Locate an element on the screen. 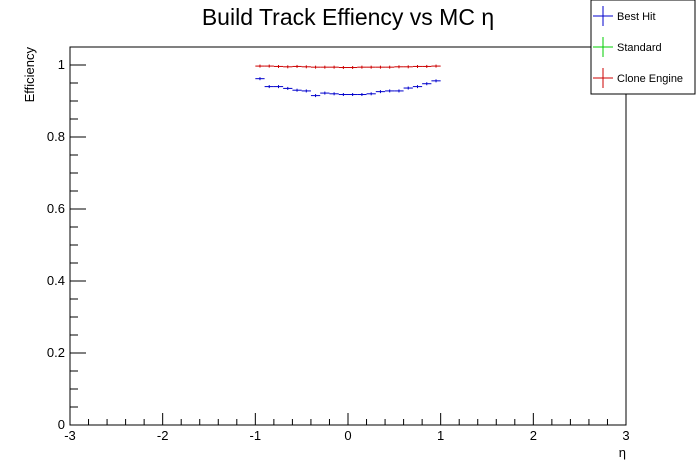  y-tick-label: 1 is located at coordinates (61, 64).